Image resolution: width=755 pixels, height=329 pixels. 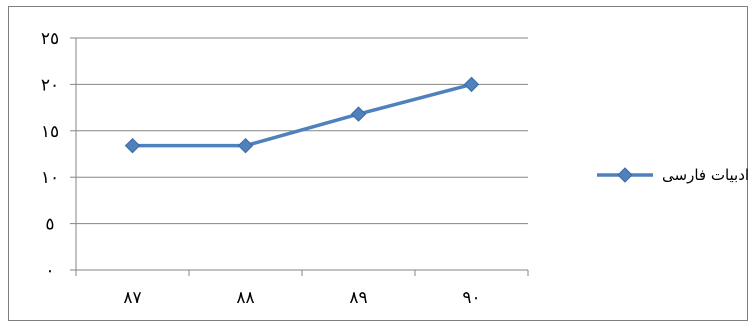 I want to click on legend: ادبیات فارسی, so click(x=673, y=175).